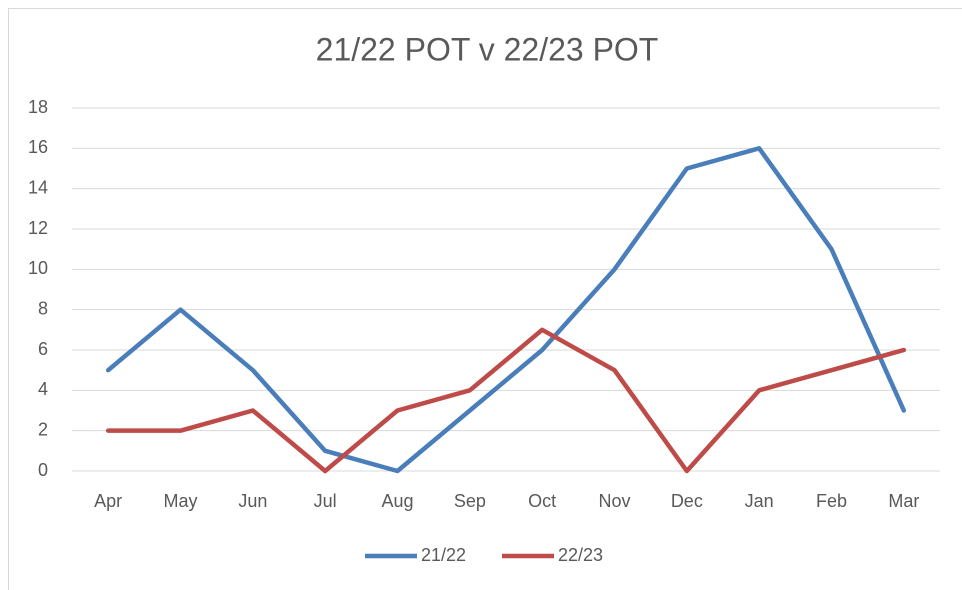 This screenshot has width=962, height=590. Describe the element at coordinates (38, 228) in the screenshot. I see `y-tick-label: 12` at that location.